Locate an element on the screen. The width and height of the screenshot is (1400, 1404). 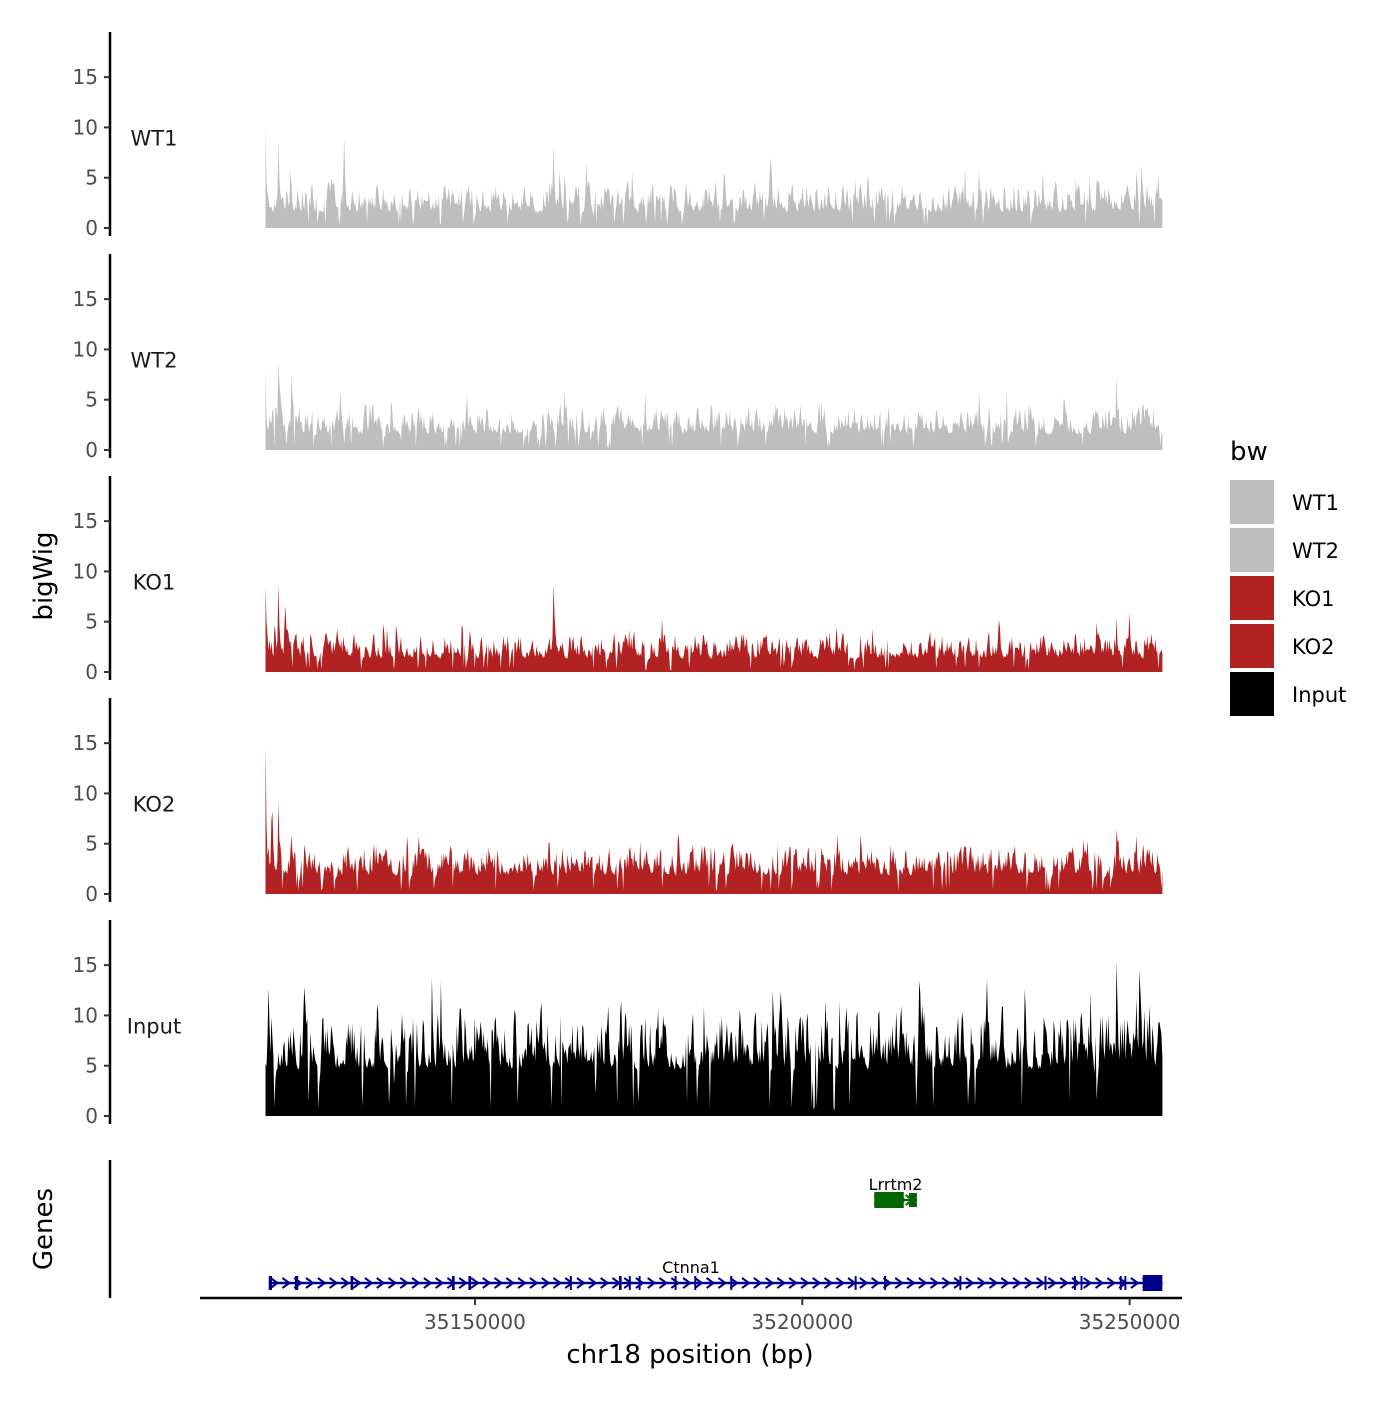
legend-label-KO2: KO2 is located at coordinates (1313, 647).